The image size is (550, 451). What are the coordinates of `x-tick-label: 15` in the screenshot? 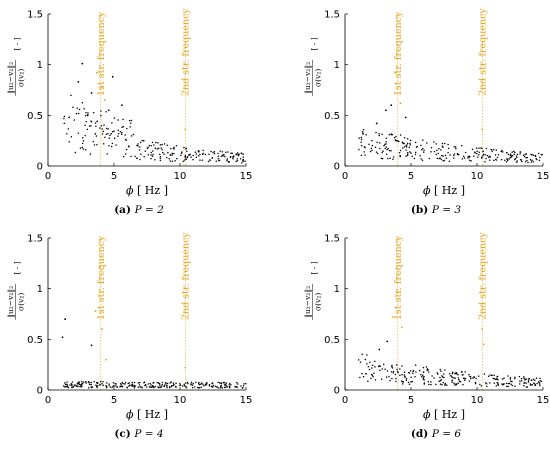 It's located at (246, 176).